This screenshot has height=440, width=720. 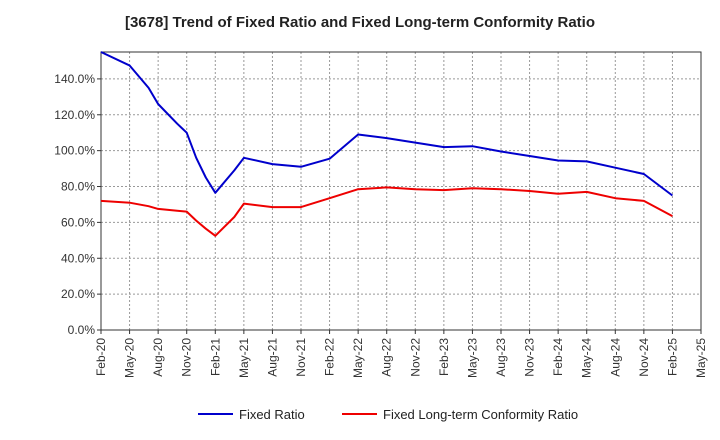 What do you see at coordinates (101, 357) in the screenshot?
I see `x-tick-label: Feb-20` at bounding box center [101, 357].